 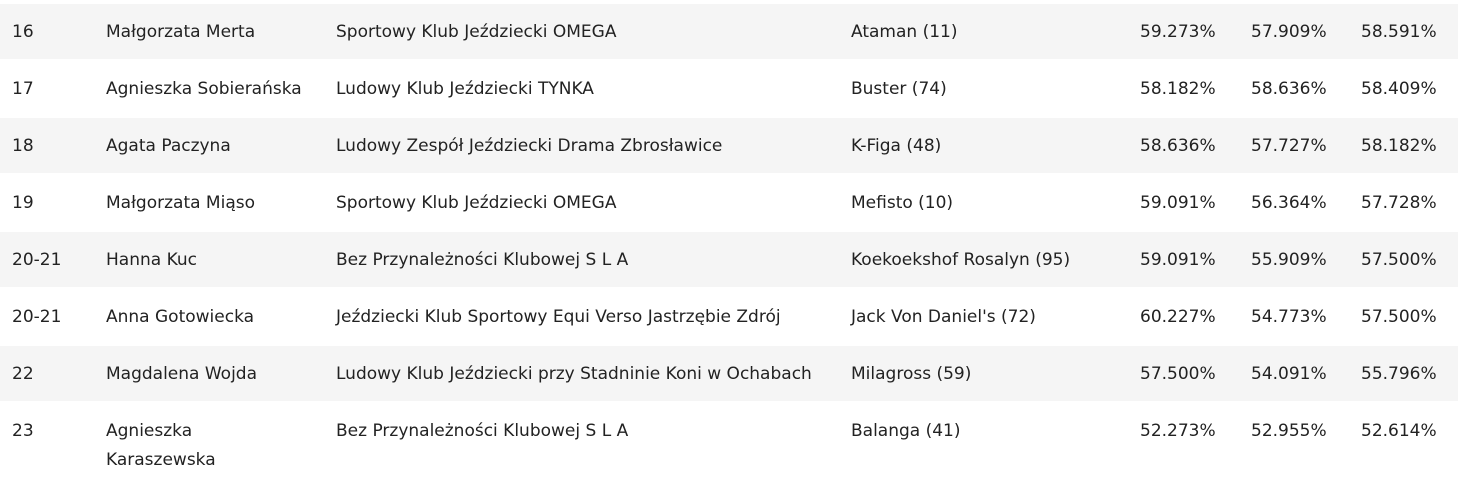 What do you see at coordinates (1399, 203) in the screenshot?
I see `score-total: 57.728%` at bounding box center [1399, 203].